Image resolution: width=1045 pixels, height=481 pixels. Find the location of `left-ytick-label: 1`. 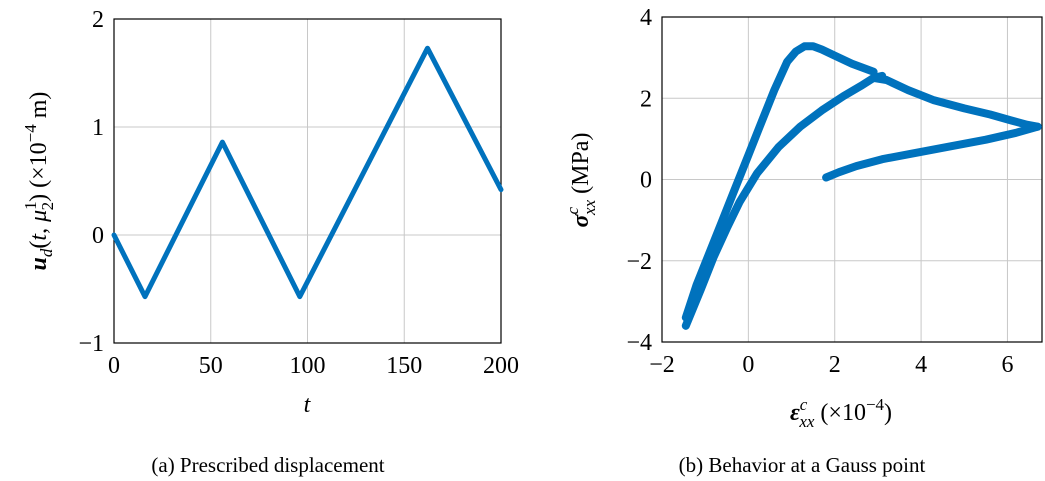

left-ytick-label: 1 is located at coordinates (98, 128).